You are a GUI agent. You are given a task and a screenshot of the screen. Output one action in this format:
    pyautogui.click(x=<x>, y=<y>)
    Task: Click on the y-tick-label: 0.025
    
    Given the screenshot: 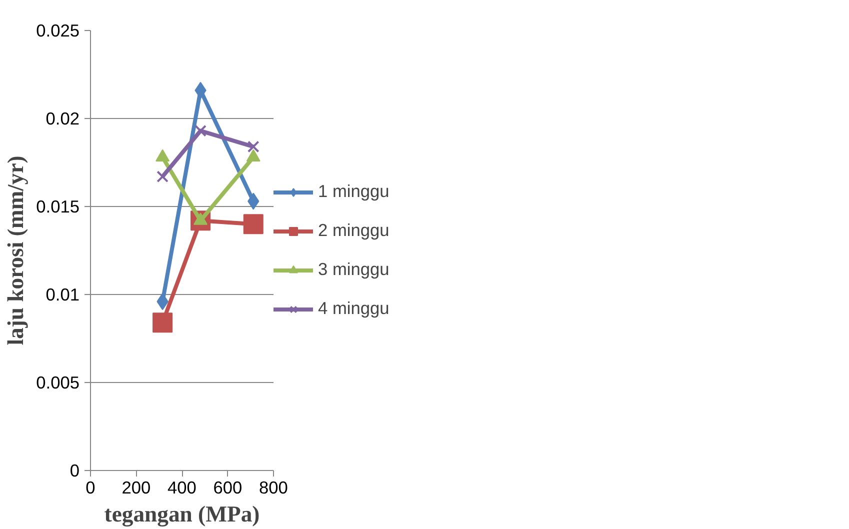 What is the action you would take?
    pyautogui.click(x=58, y=30)
    